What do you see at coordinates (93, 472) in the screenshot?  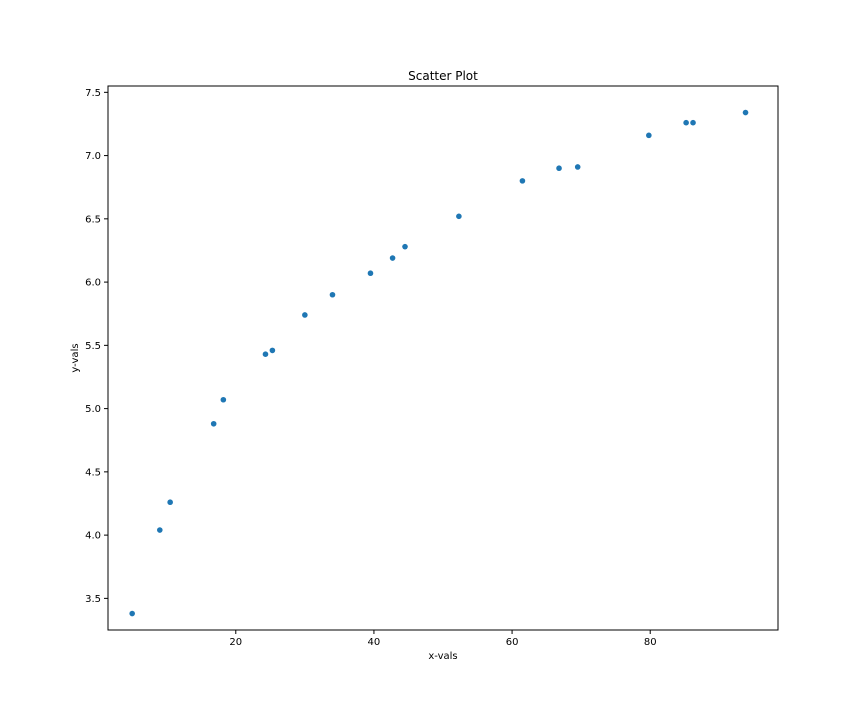 I see `y-tick-label: 4.5` at bounding box center [93, 472].